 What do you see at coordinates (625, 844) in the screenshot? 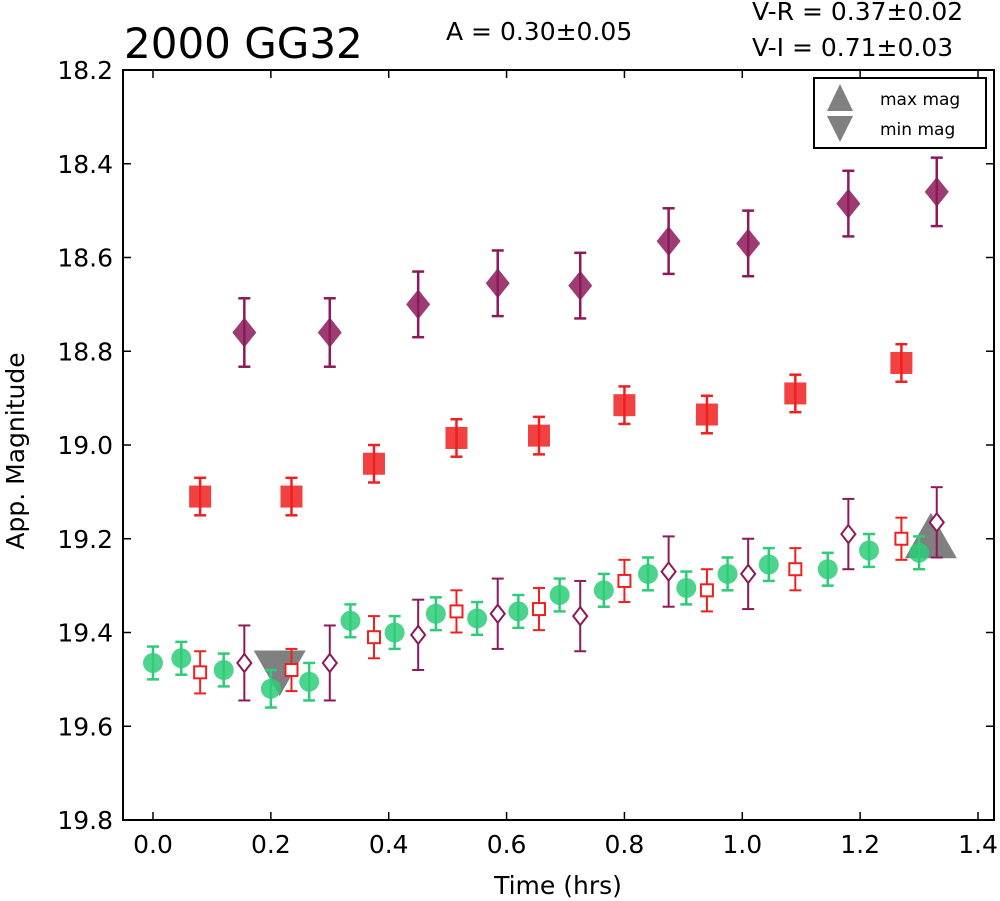
I see `x-tick-label: 0.8` at bounding box center [625, 844].